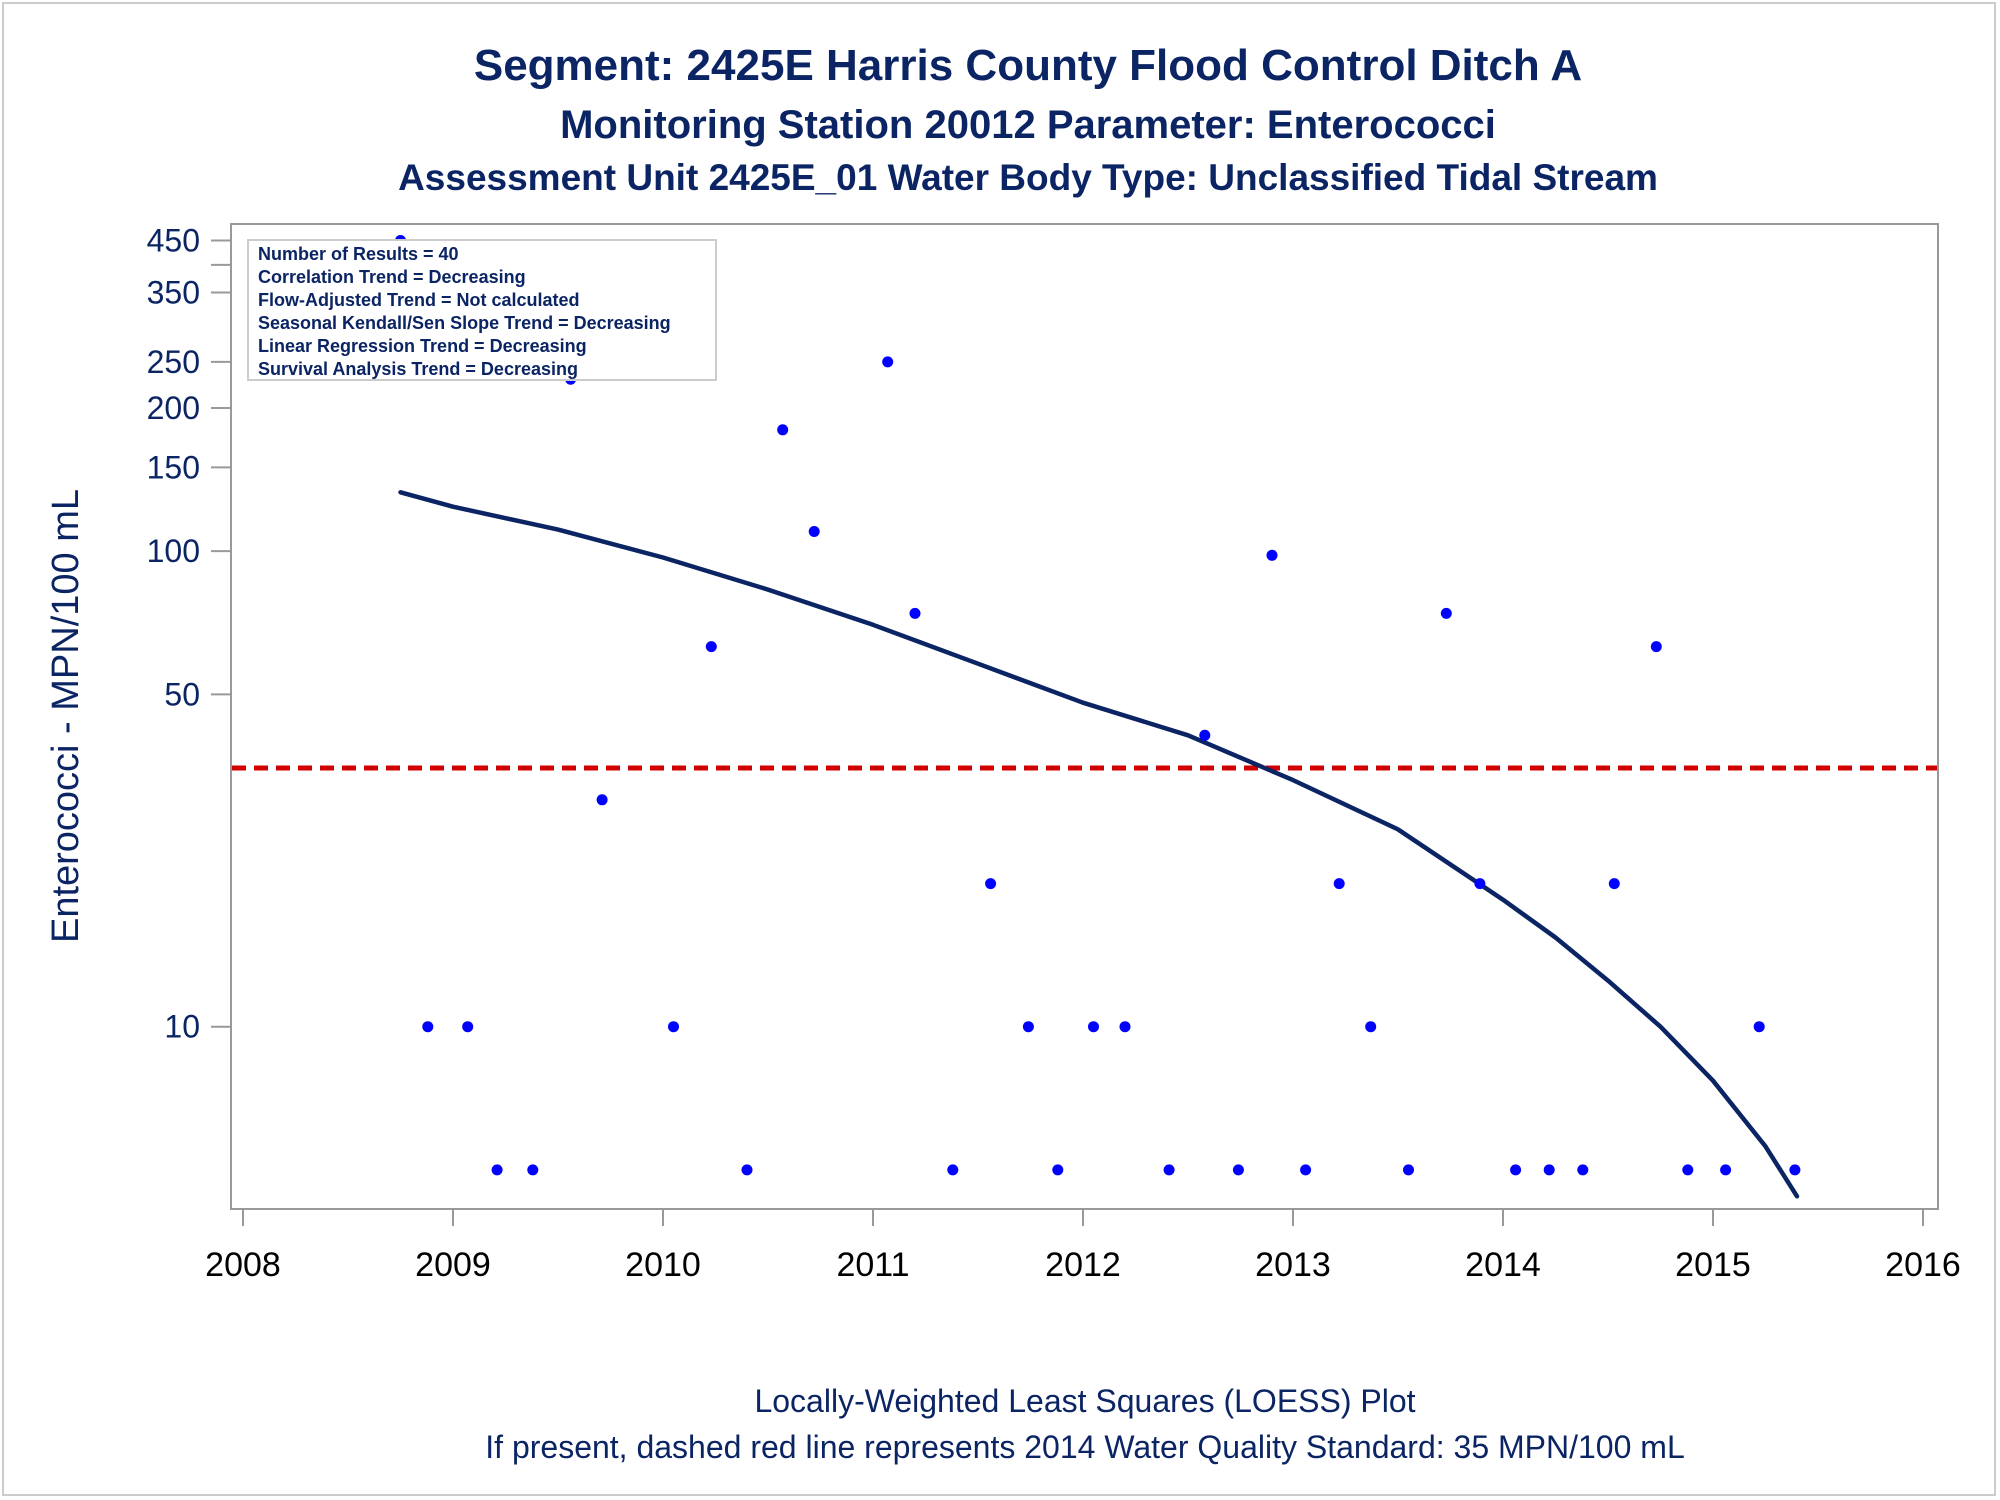  What do you see at coordinates (173, 292) in the screenshot?
I see `y-tick-label: 350` at bounding box center [173, 292].